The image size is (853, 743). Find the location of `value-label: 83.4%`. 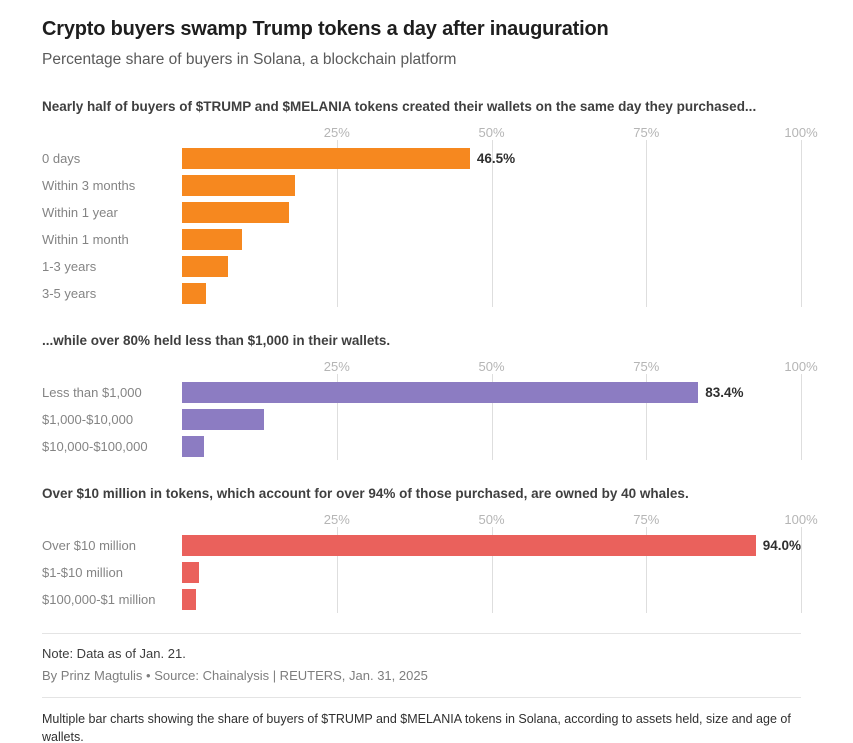

value-label: 83.4% is located at coordinates (724, 392).